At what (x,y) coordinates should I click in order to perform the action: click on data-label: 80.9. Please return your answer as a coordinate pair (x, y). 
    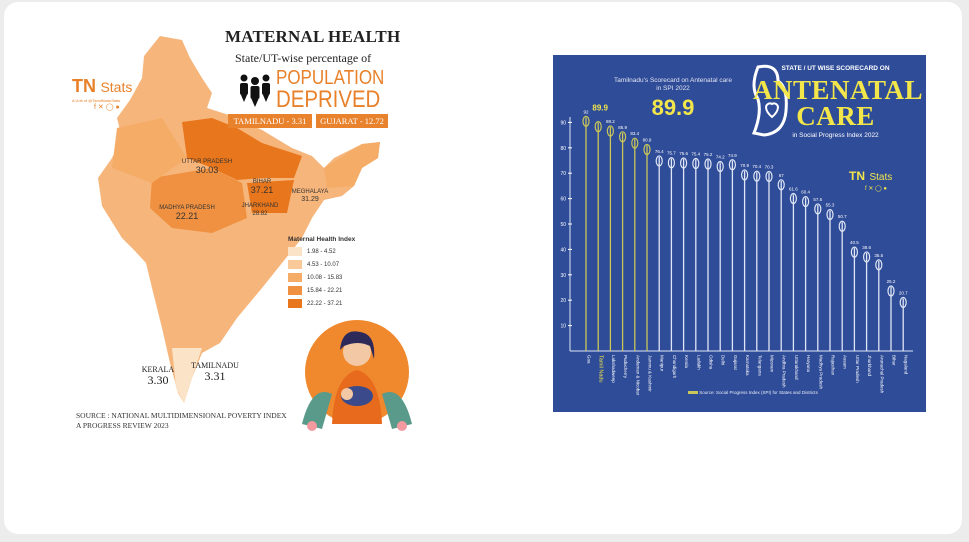
    Looking at the image, I should click on (647, 140).